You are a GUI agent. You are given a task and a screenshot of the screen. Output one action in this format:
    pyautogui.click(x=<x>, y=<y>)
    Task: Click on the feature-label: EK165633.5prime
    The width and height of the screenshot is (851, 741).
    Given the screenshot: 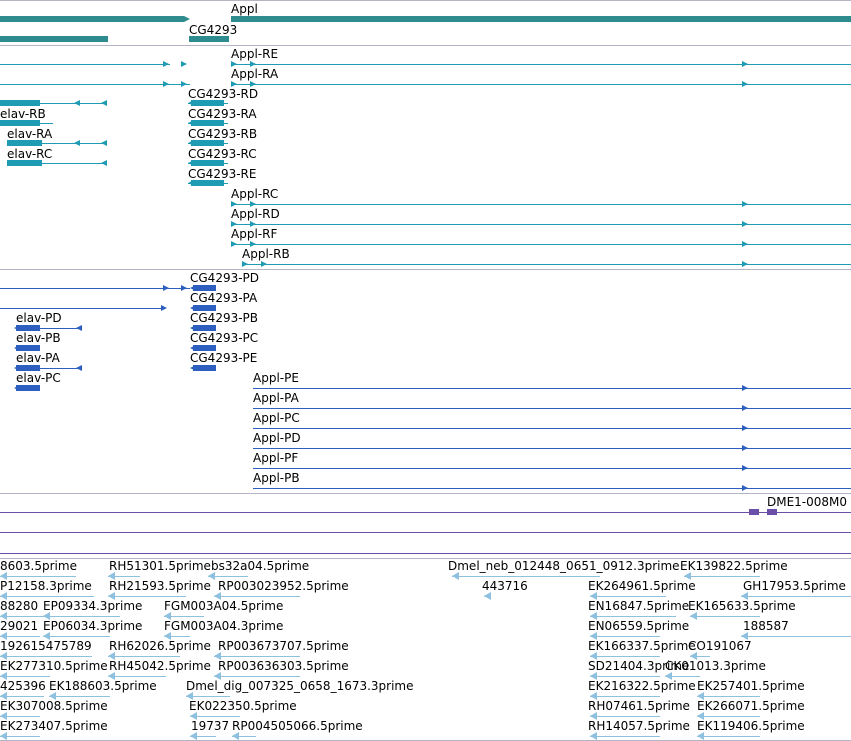 What is the action you would take?
    pyautogui.click(x=742, y=606)
    